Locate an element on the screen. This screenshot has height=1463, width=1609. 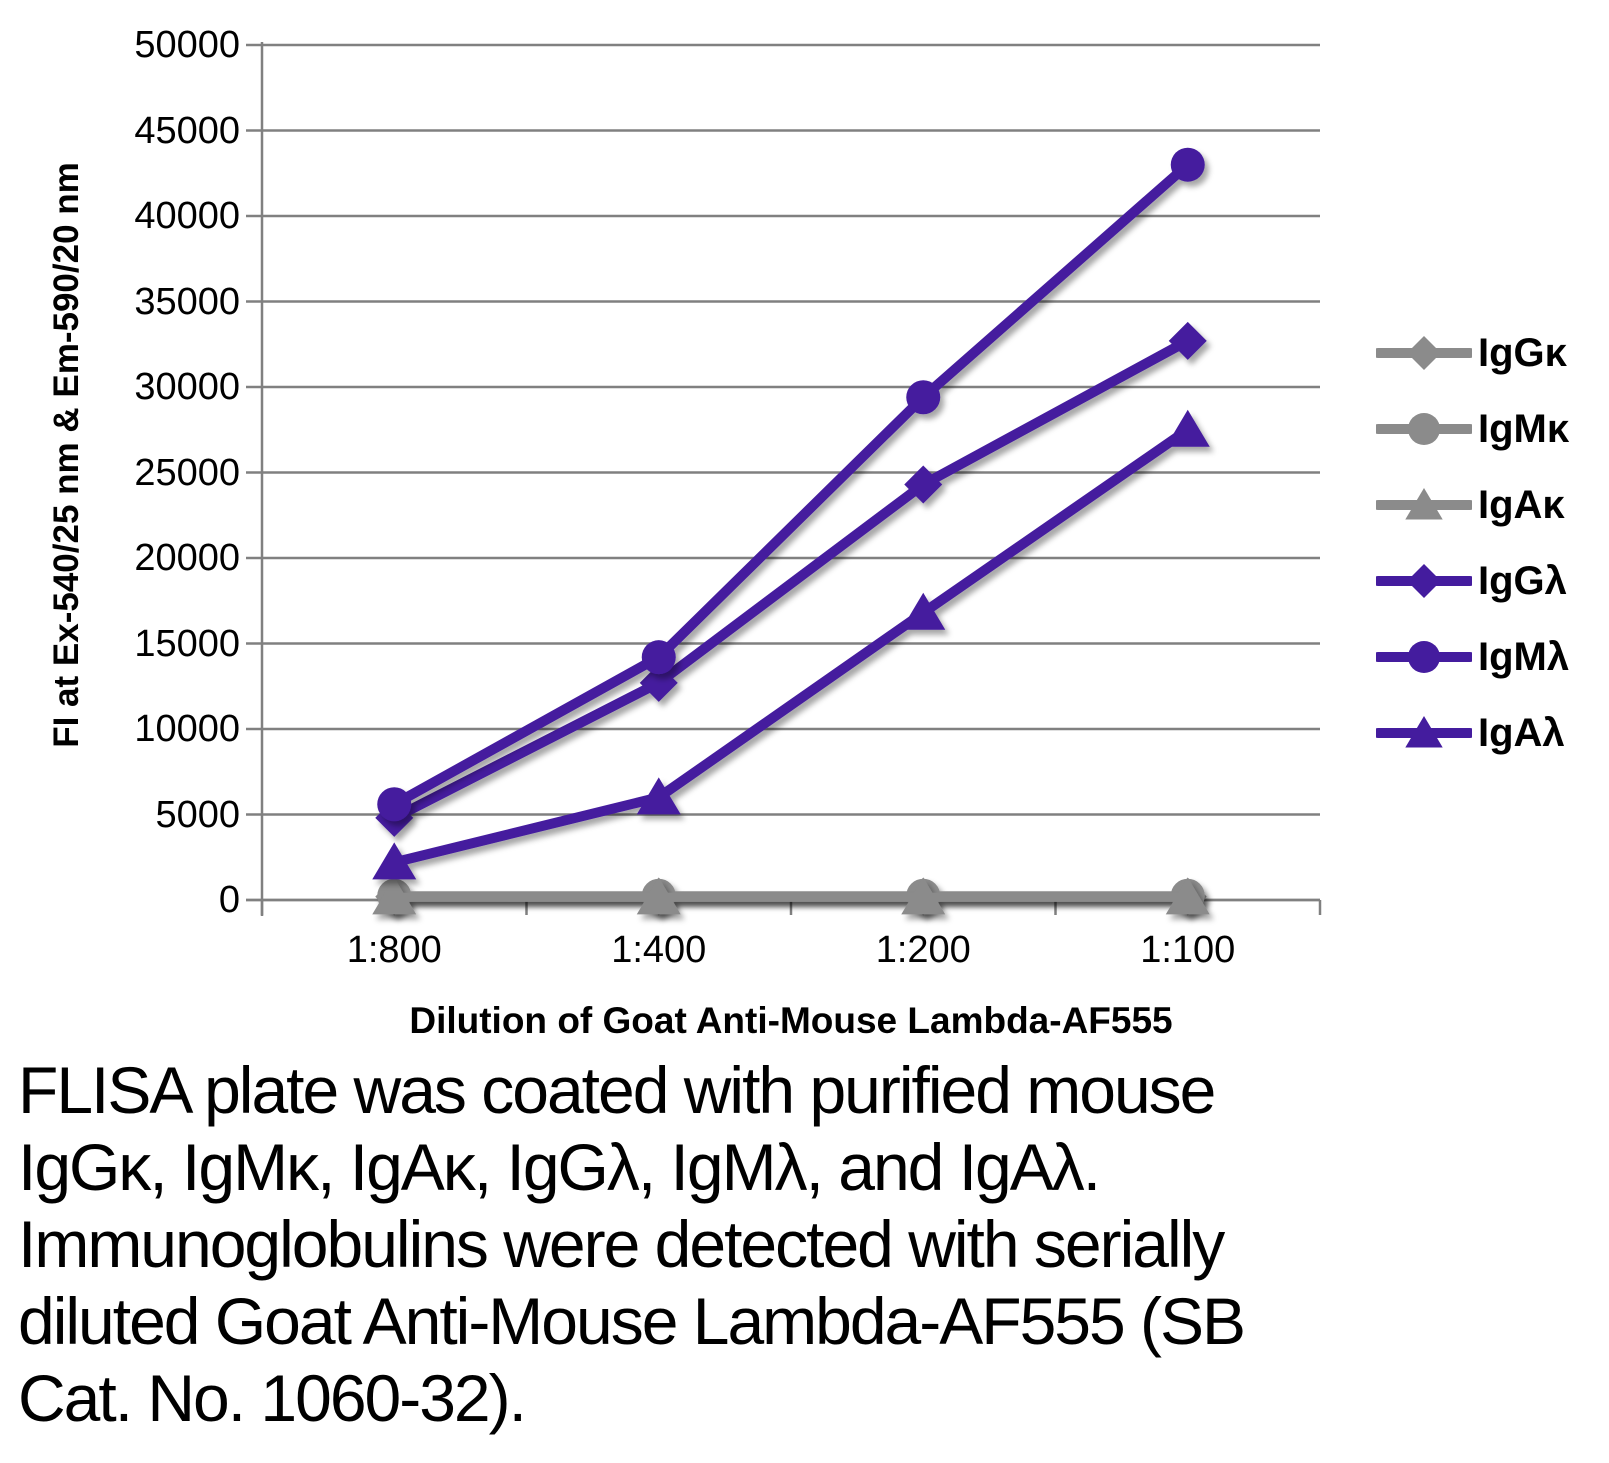
caption-line: diluted Goat Anti-Mouse Lambda-AF555 (SB is located at coordinates (632, 1321).